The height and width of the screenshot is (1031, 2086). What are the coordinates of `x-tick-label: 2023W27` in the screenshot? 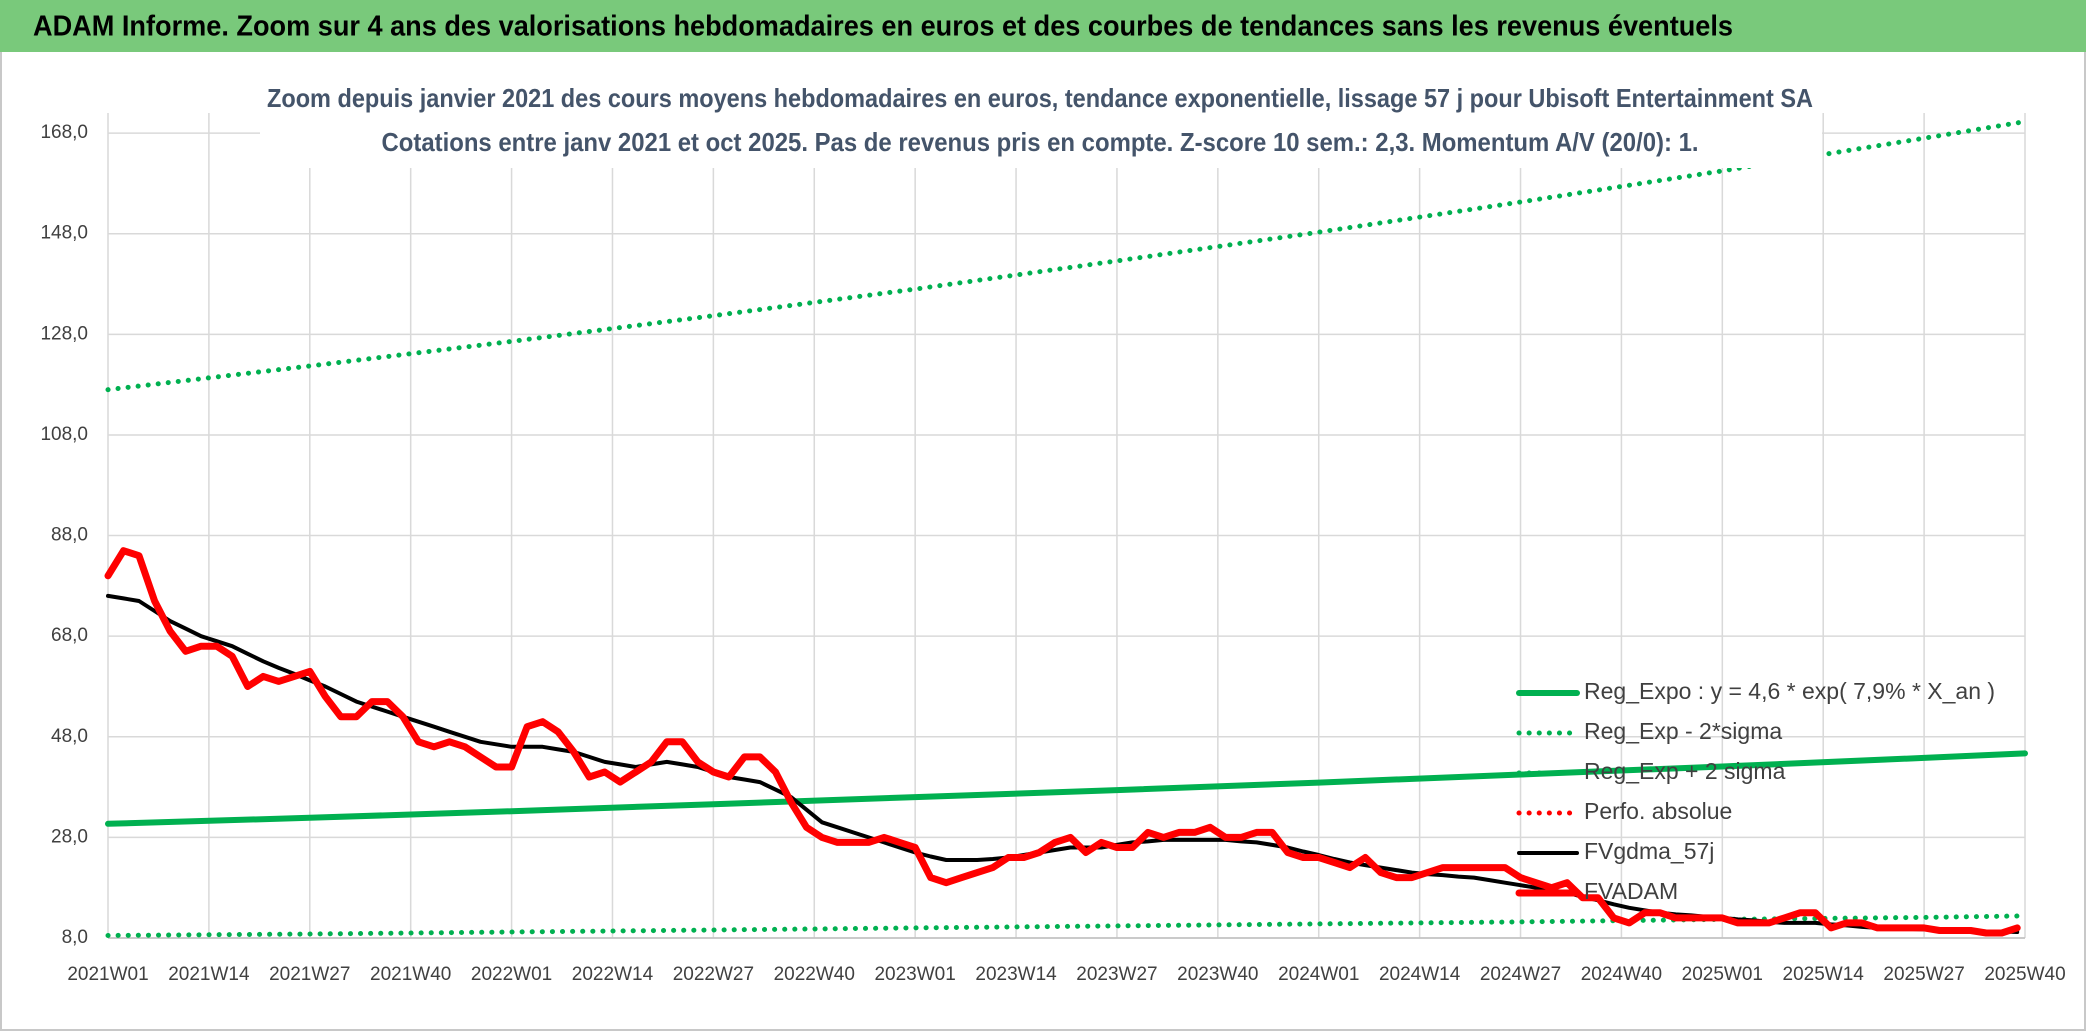 It's located at (1116, 974).